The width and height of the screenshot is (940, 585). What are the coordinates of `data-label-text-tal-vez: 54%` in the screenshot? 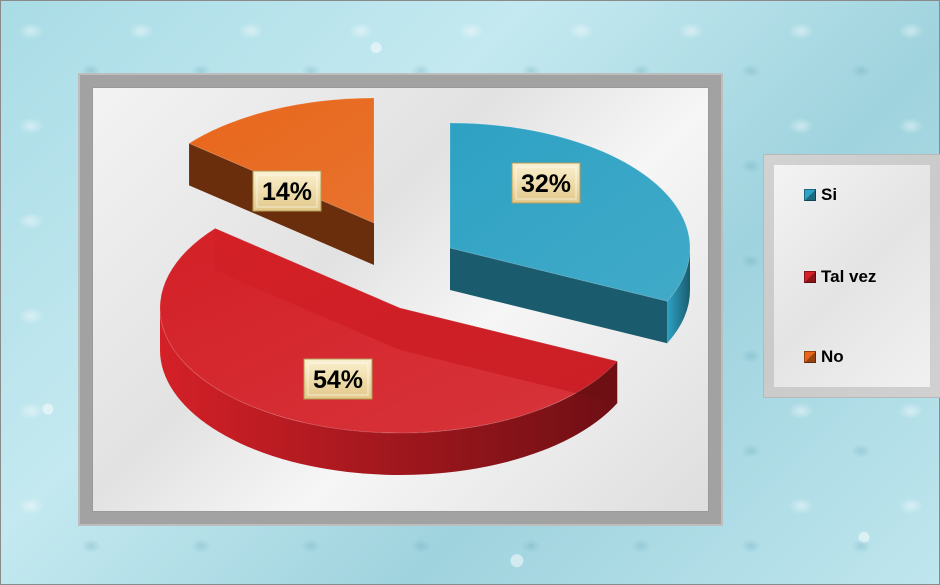 It's located at (338, 380).